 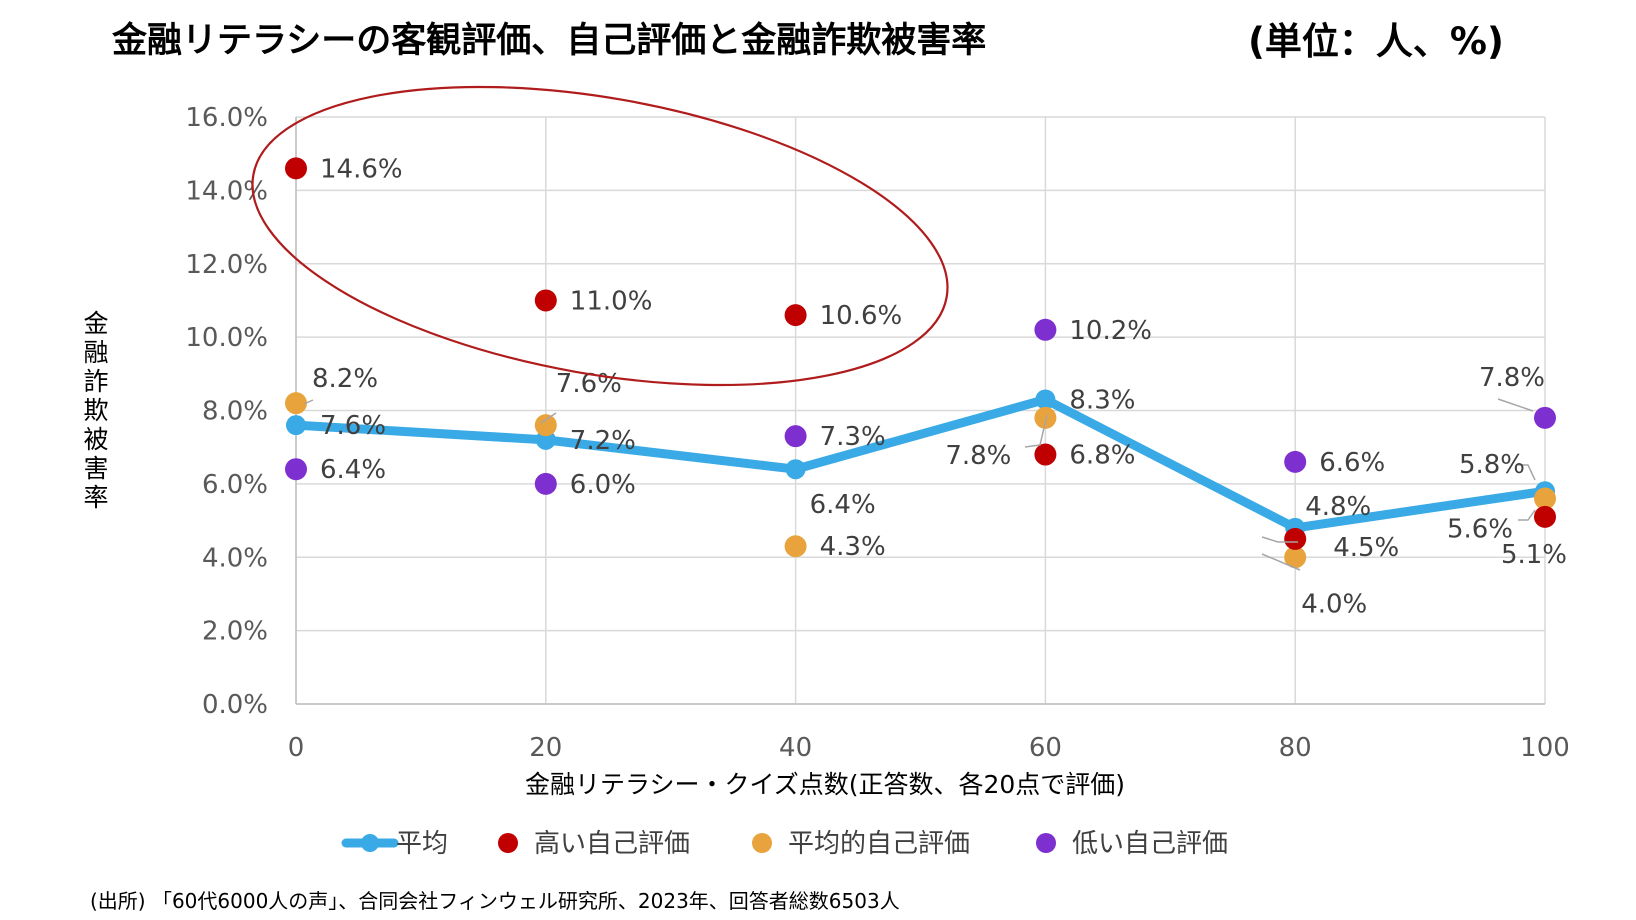 What do you see at coordinates (235, 412) in the screenshot?
I see `y-tick-label: 8.0%` at bounding box center [235, 412].